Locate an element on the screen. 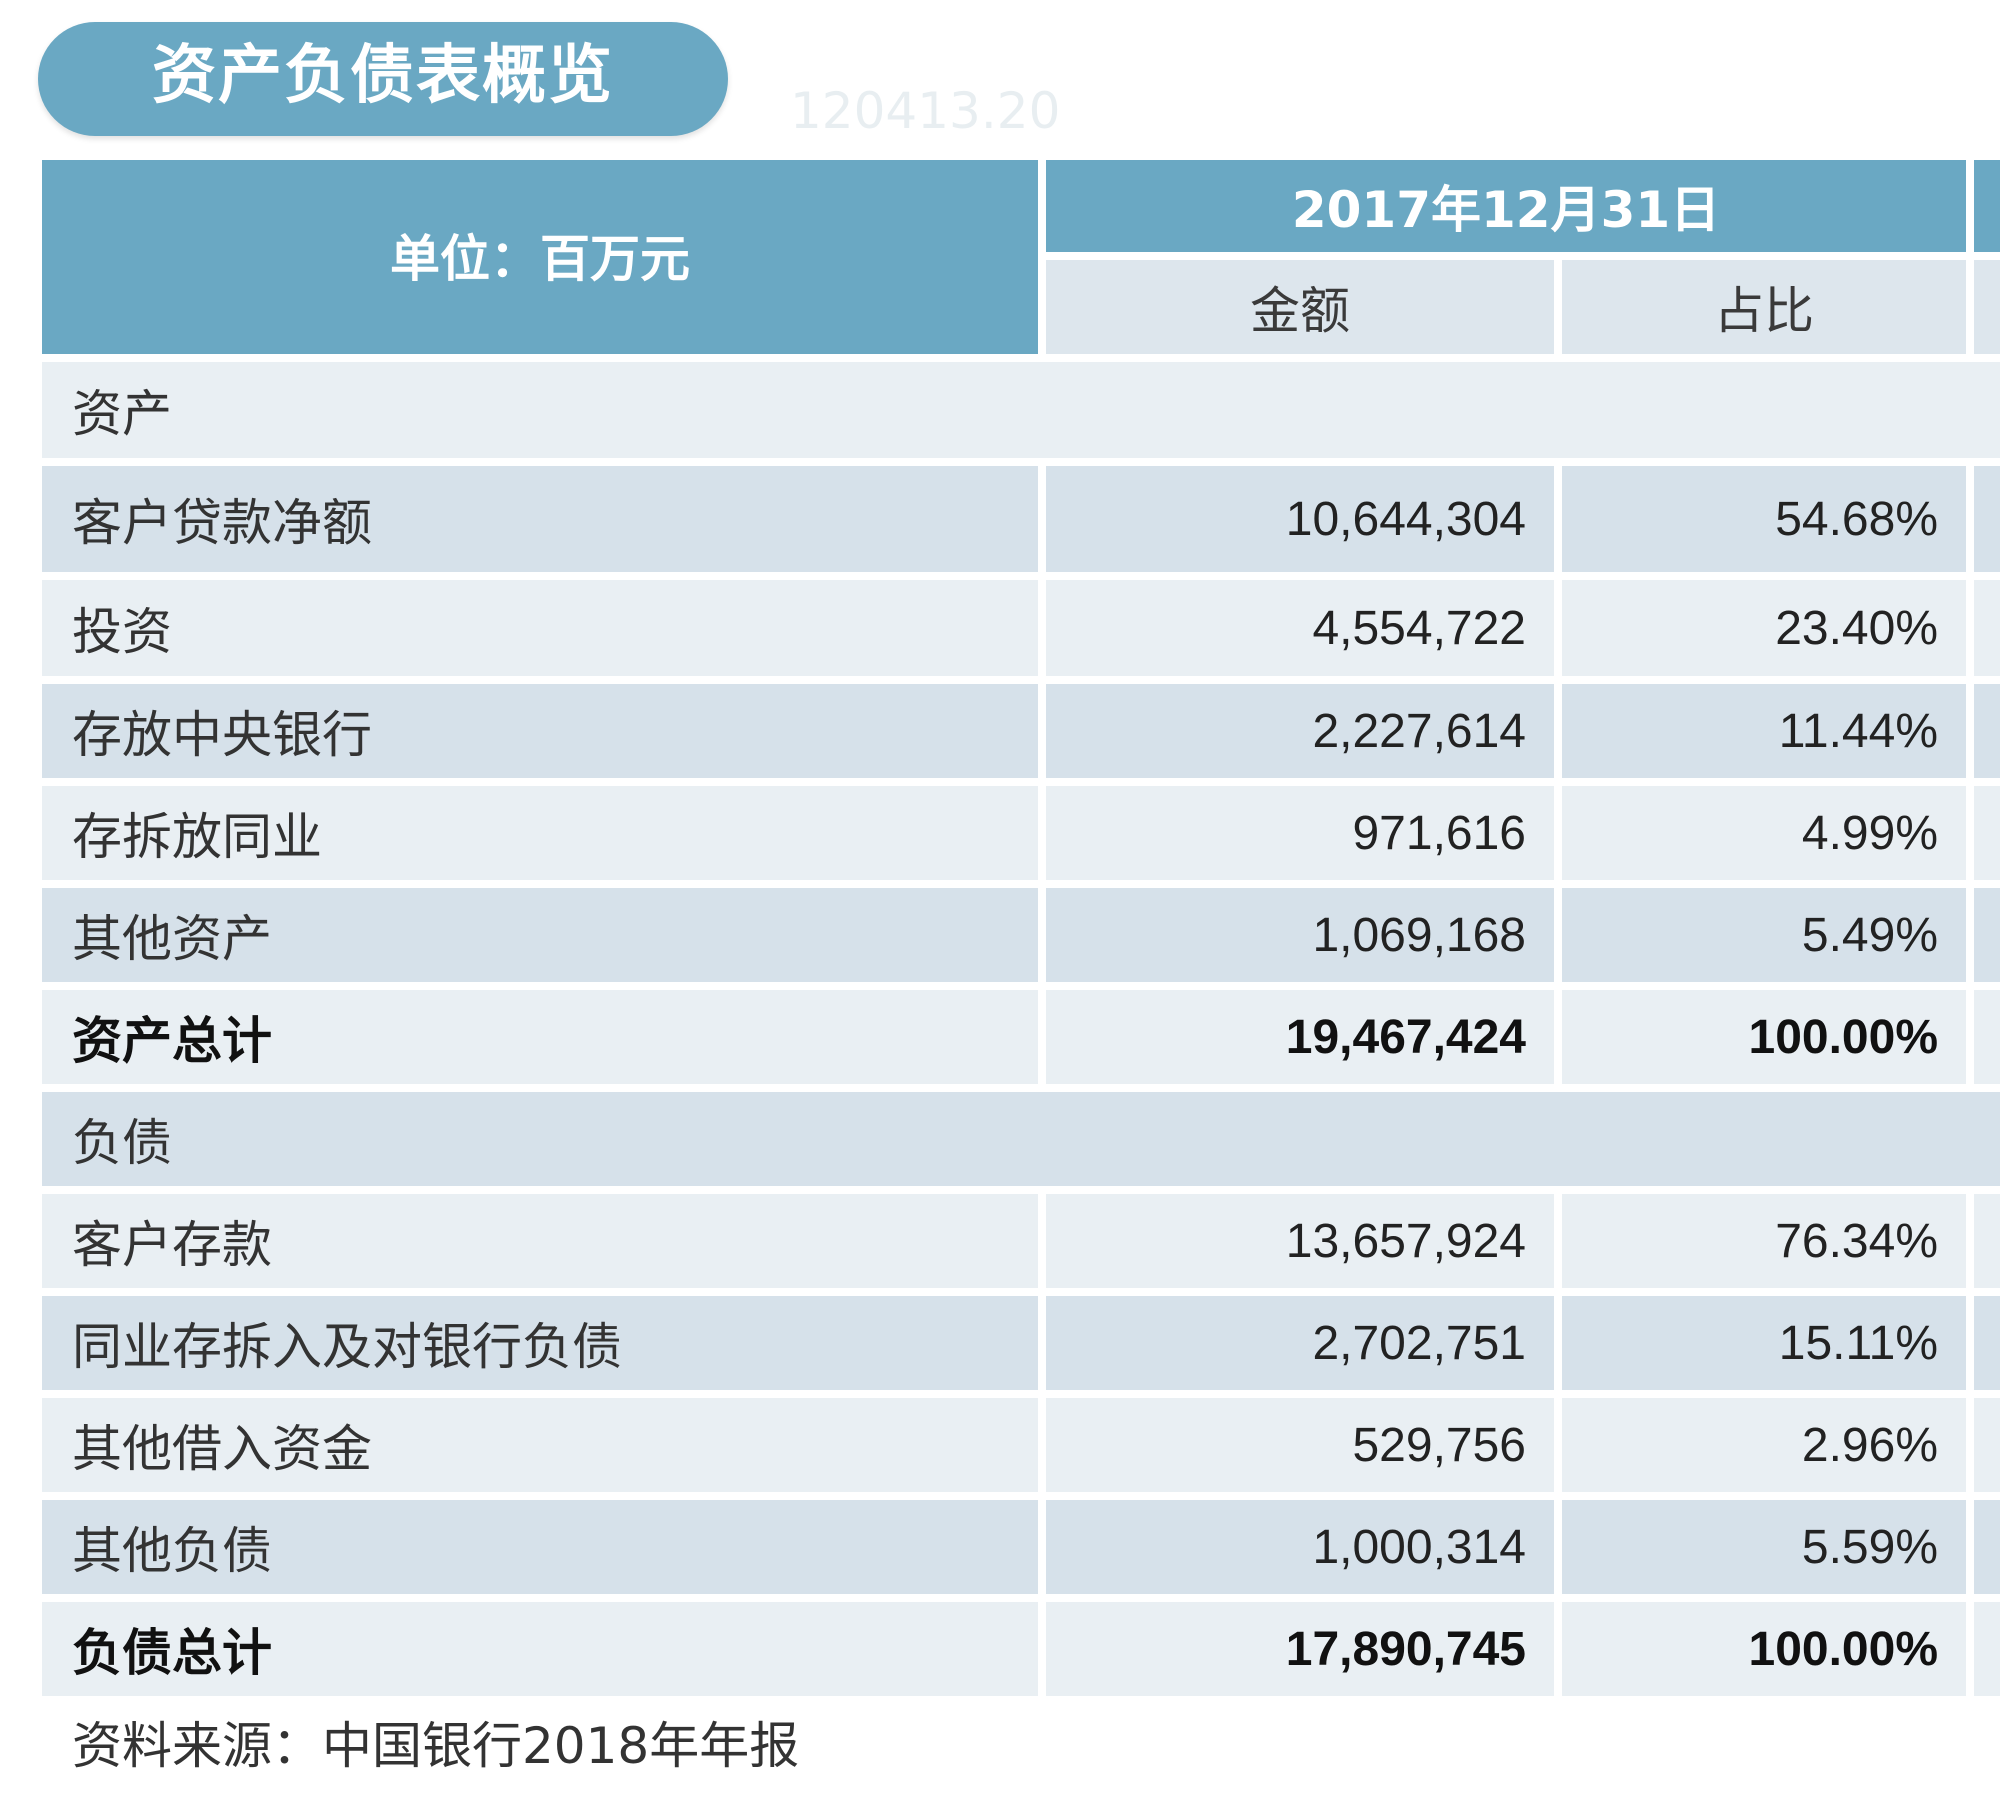 This screenshot has height=1799, width=2000. table-row-amount: 971,616 is located at coordinates (1300, 833).